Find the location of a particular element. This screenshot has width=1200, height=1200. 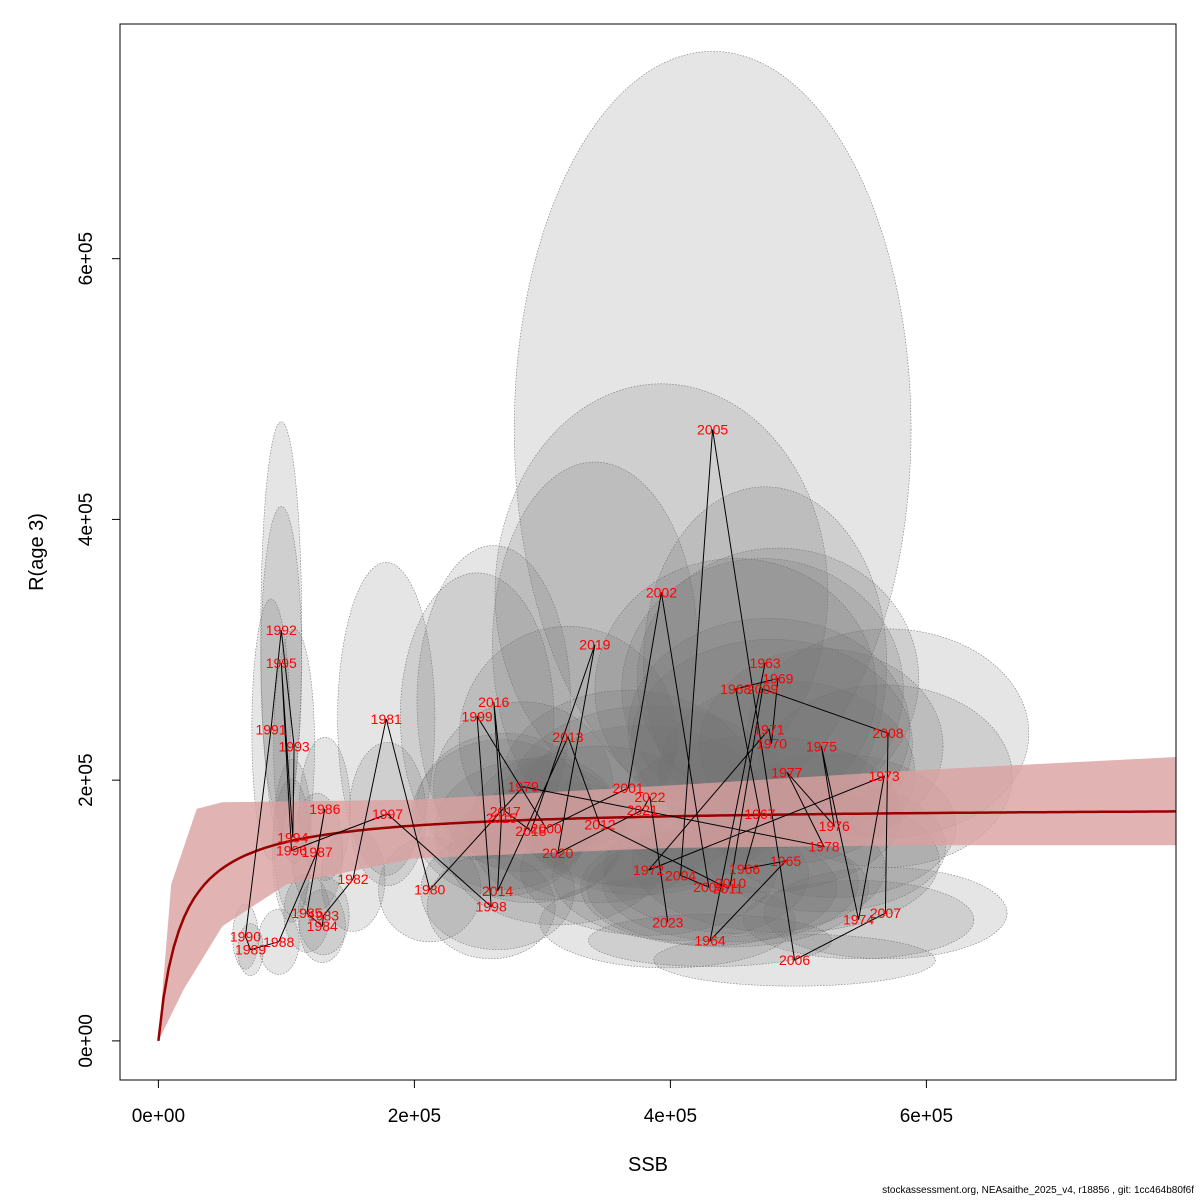

year-label-2014: 2014 is located at coordinates (497, 891).